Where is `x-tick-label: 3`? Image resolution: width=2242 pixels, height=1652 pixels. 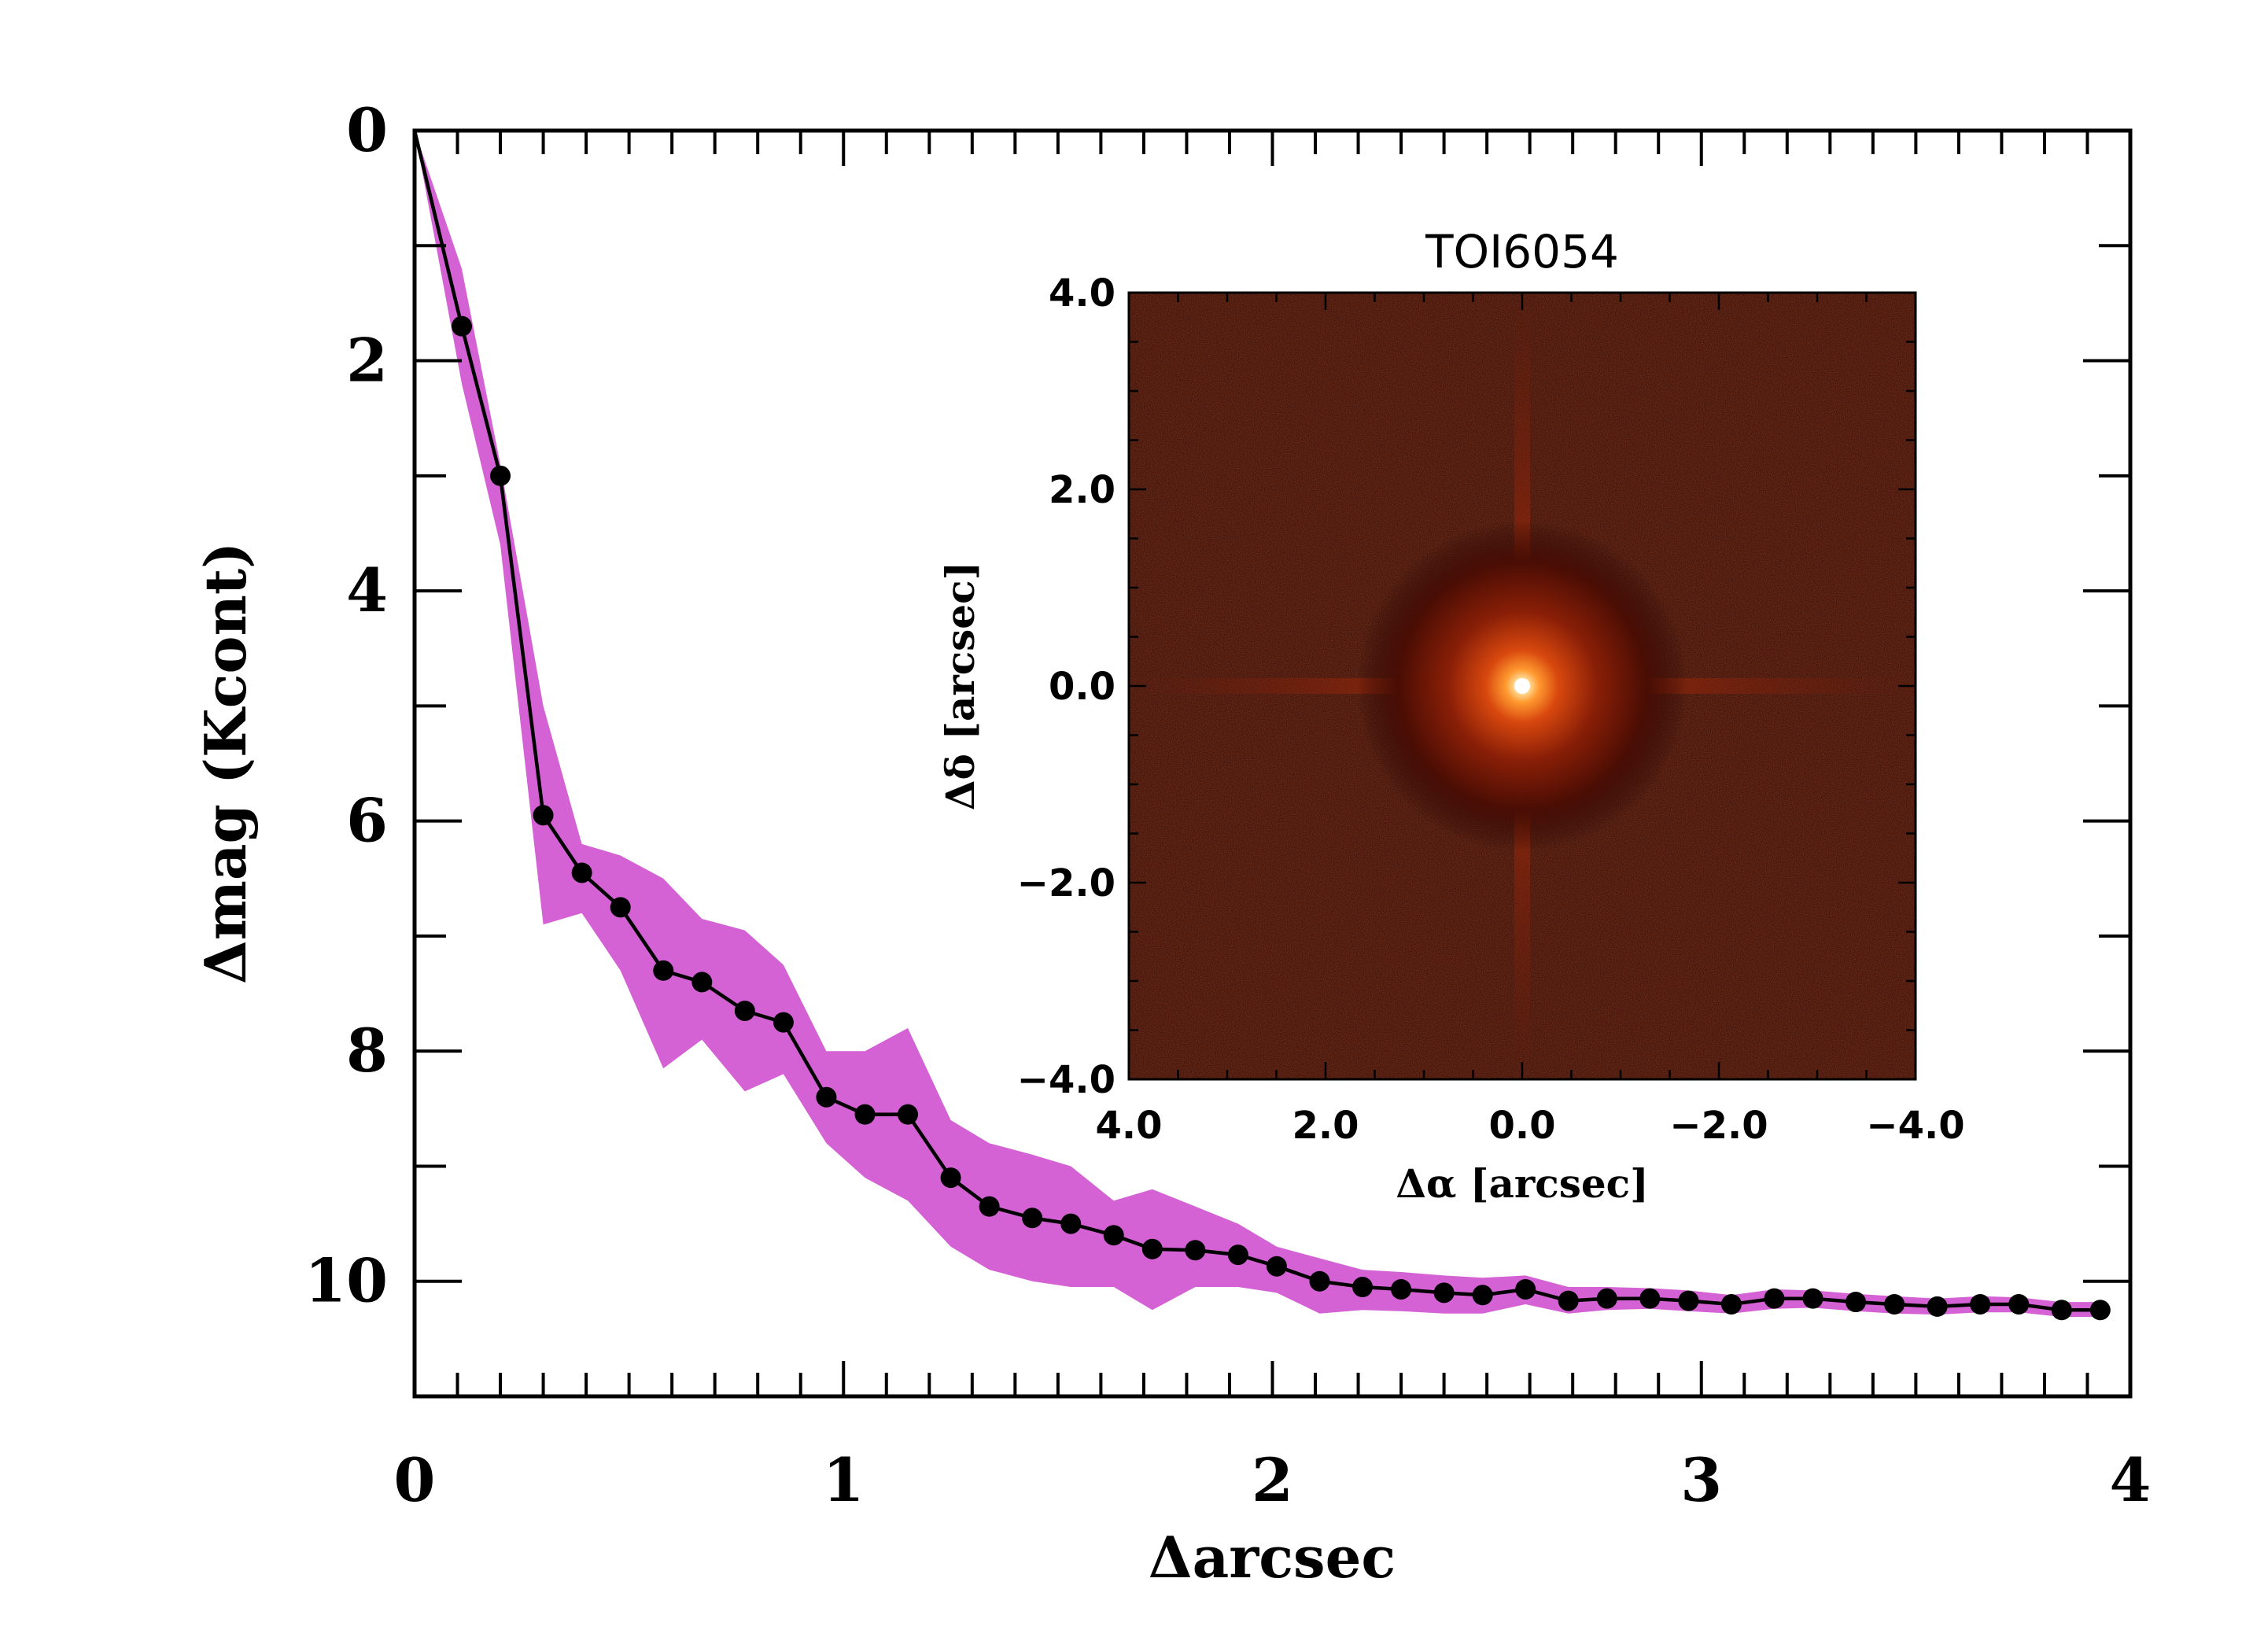 x-tick-label: 3 is located at coordinates (1701, 1480).